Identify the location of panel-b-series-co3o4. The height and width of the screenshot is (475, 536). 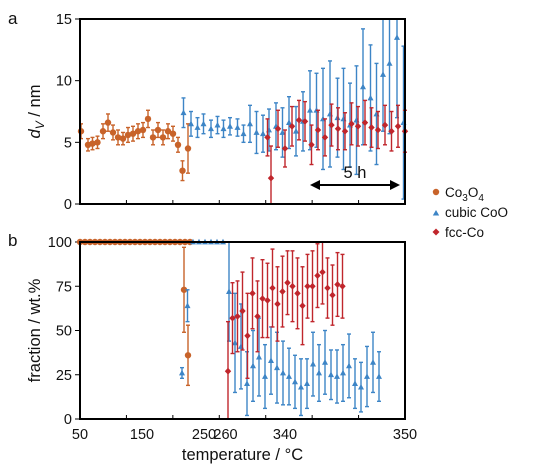
(135, 312).